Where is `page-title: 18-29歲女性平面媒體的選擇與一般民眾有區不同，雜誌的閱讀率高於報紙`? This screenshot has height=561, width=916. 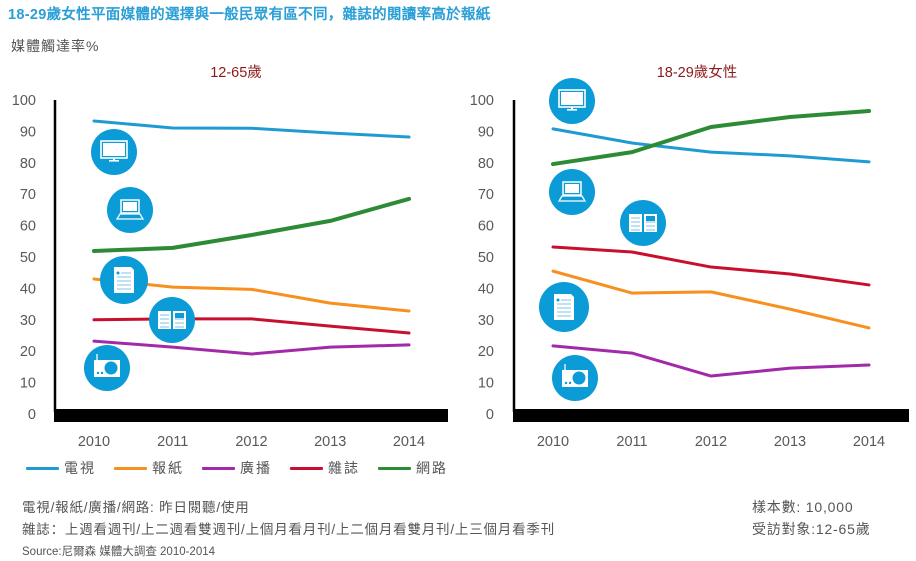 page-title: 18-29歲女性平面媒體的選擇與一般民眾有區不同，雜誌的閱讀率高於報紙 is located at coordinates (249, 15).